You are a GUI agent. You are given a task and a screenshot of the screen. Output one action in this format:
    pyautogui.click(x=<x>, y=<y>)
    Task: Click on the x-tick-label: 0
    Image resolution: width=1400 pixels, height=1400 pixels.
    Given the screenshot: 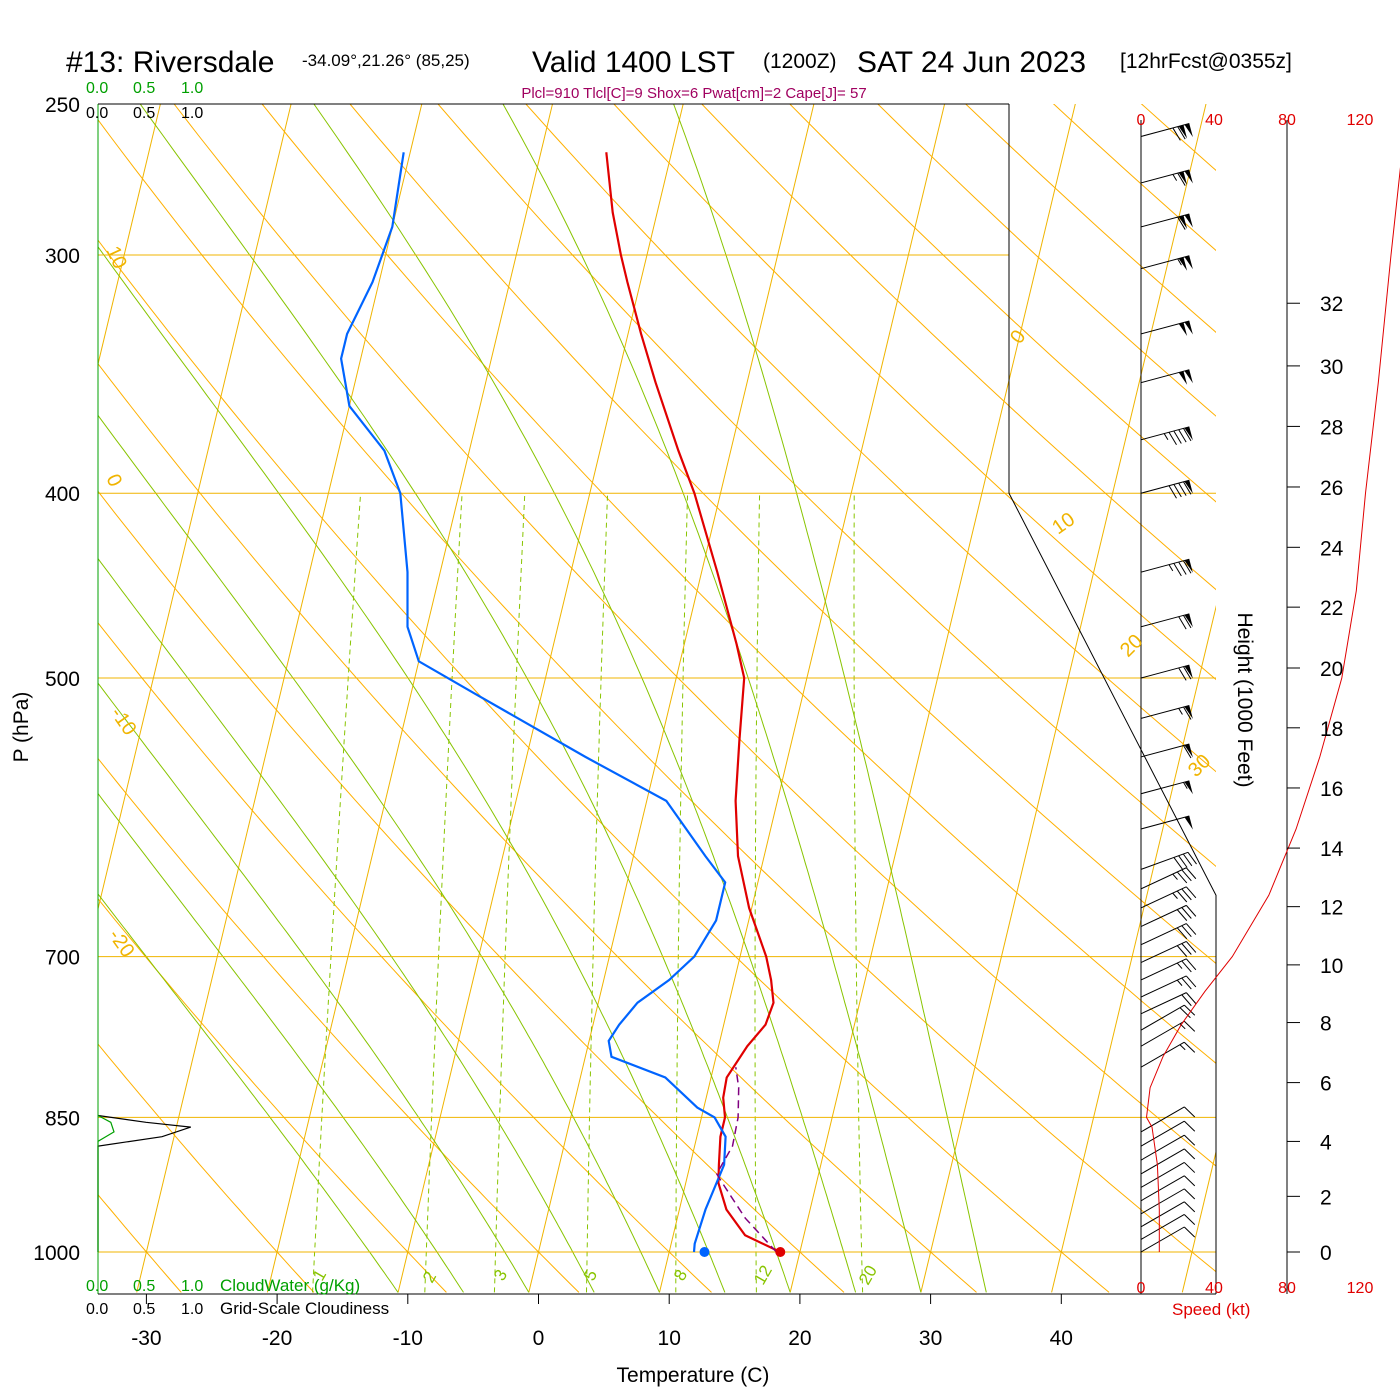 What is the action you would take?
    pyautogui.click(x=539, y=1338)
    